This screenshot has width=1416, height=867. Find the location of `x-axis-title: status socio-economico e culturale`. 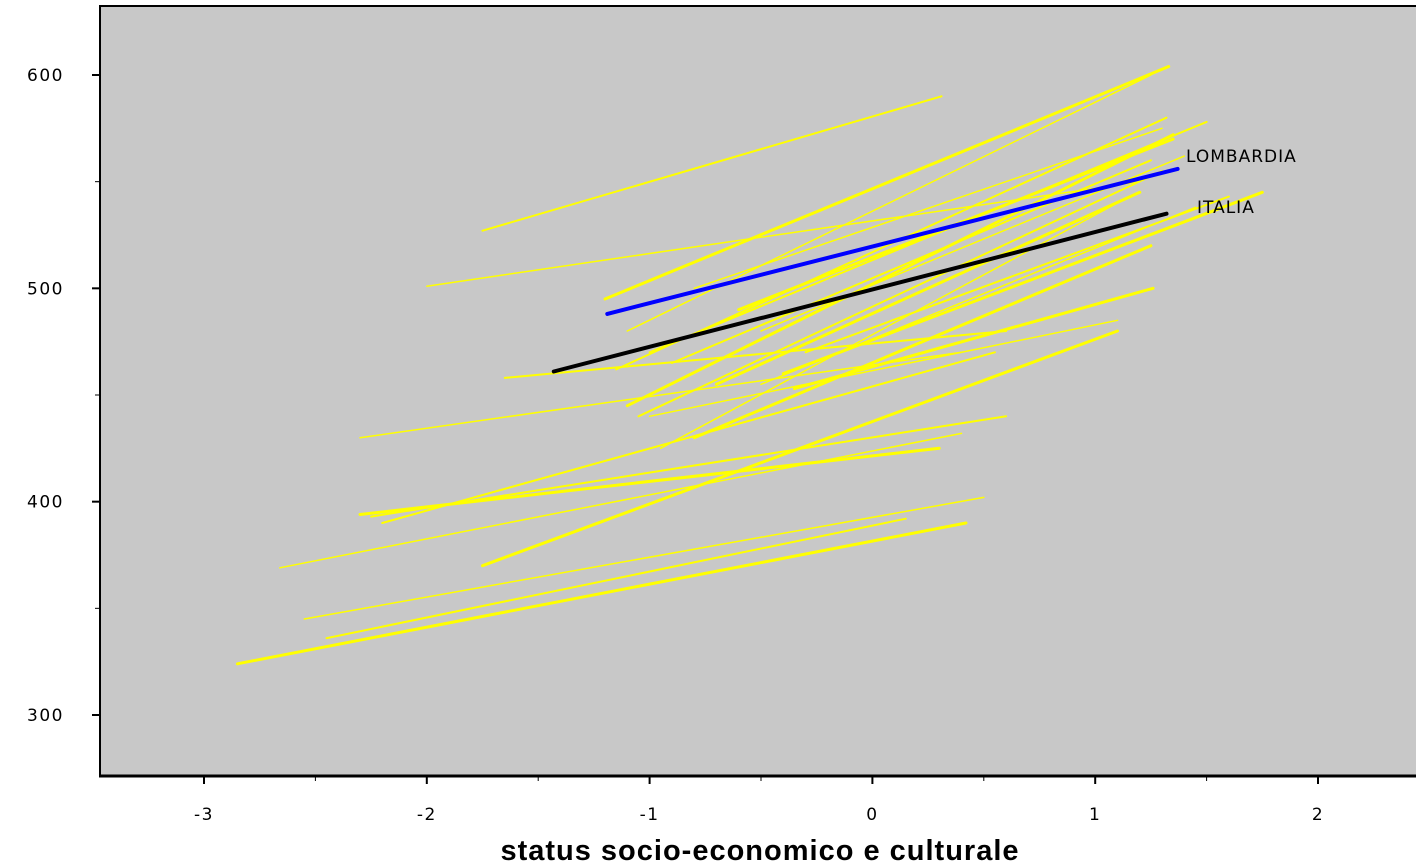

x-axis-title: status socio-economico e culturale is located at coordinates (759, 851).